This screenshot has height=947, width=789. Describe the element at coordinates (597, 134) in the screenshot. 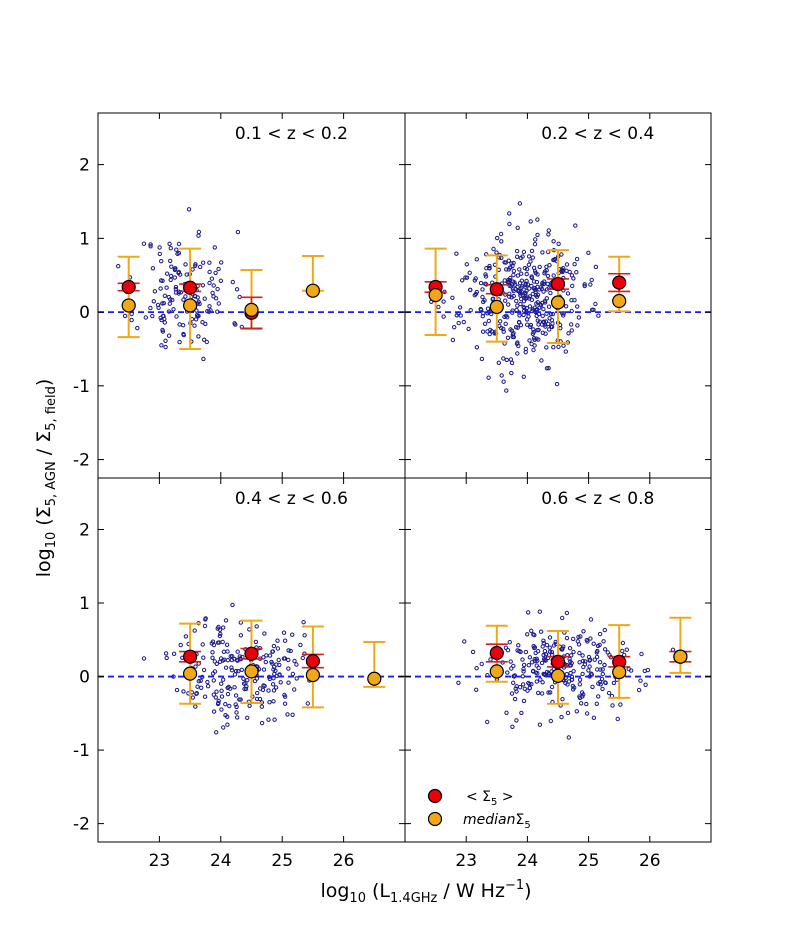

I see `panel-title: 0.2 < z < 0.4` at that location.